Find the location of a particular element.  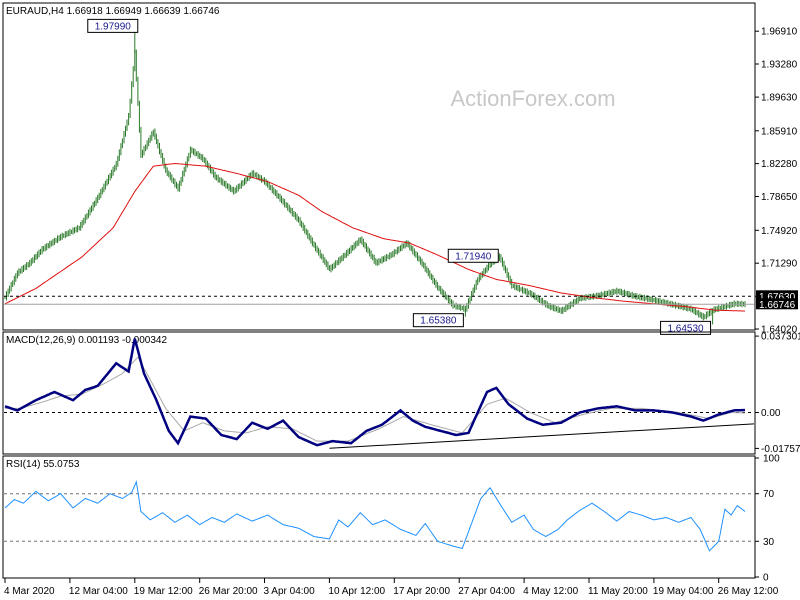

price-annotation: 1.65380 is located at coordinates (438, 320).